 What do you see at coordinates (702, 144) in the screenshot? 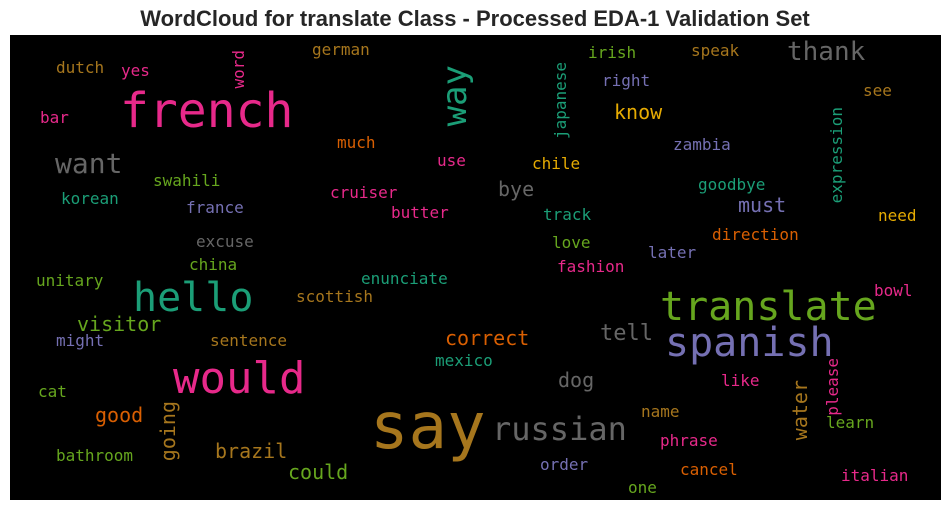
I see `word-zambia: zambia` at bounding box center [702, 144].